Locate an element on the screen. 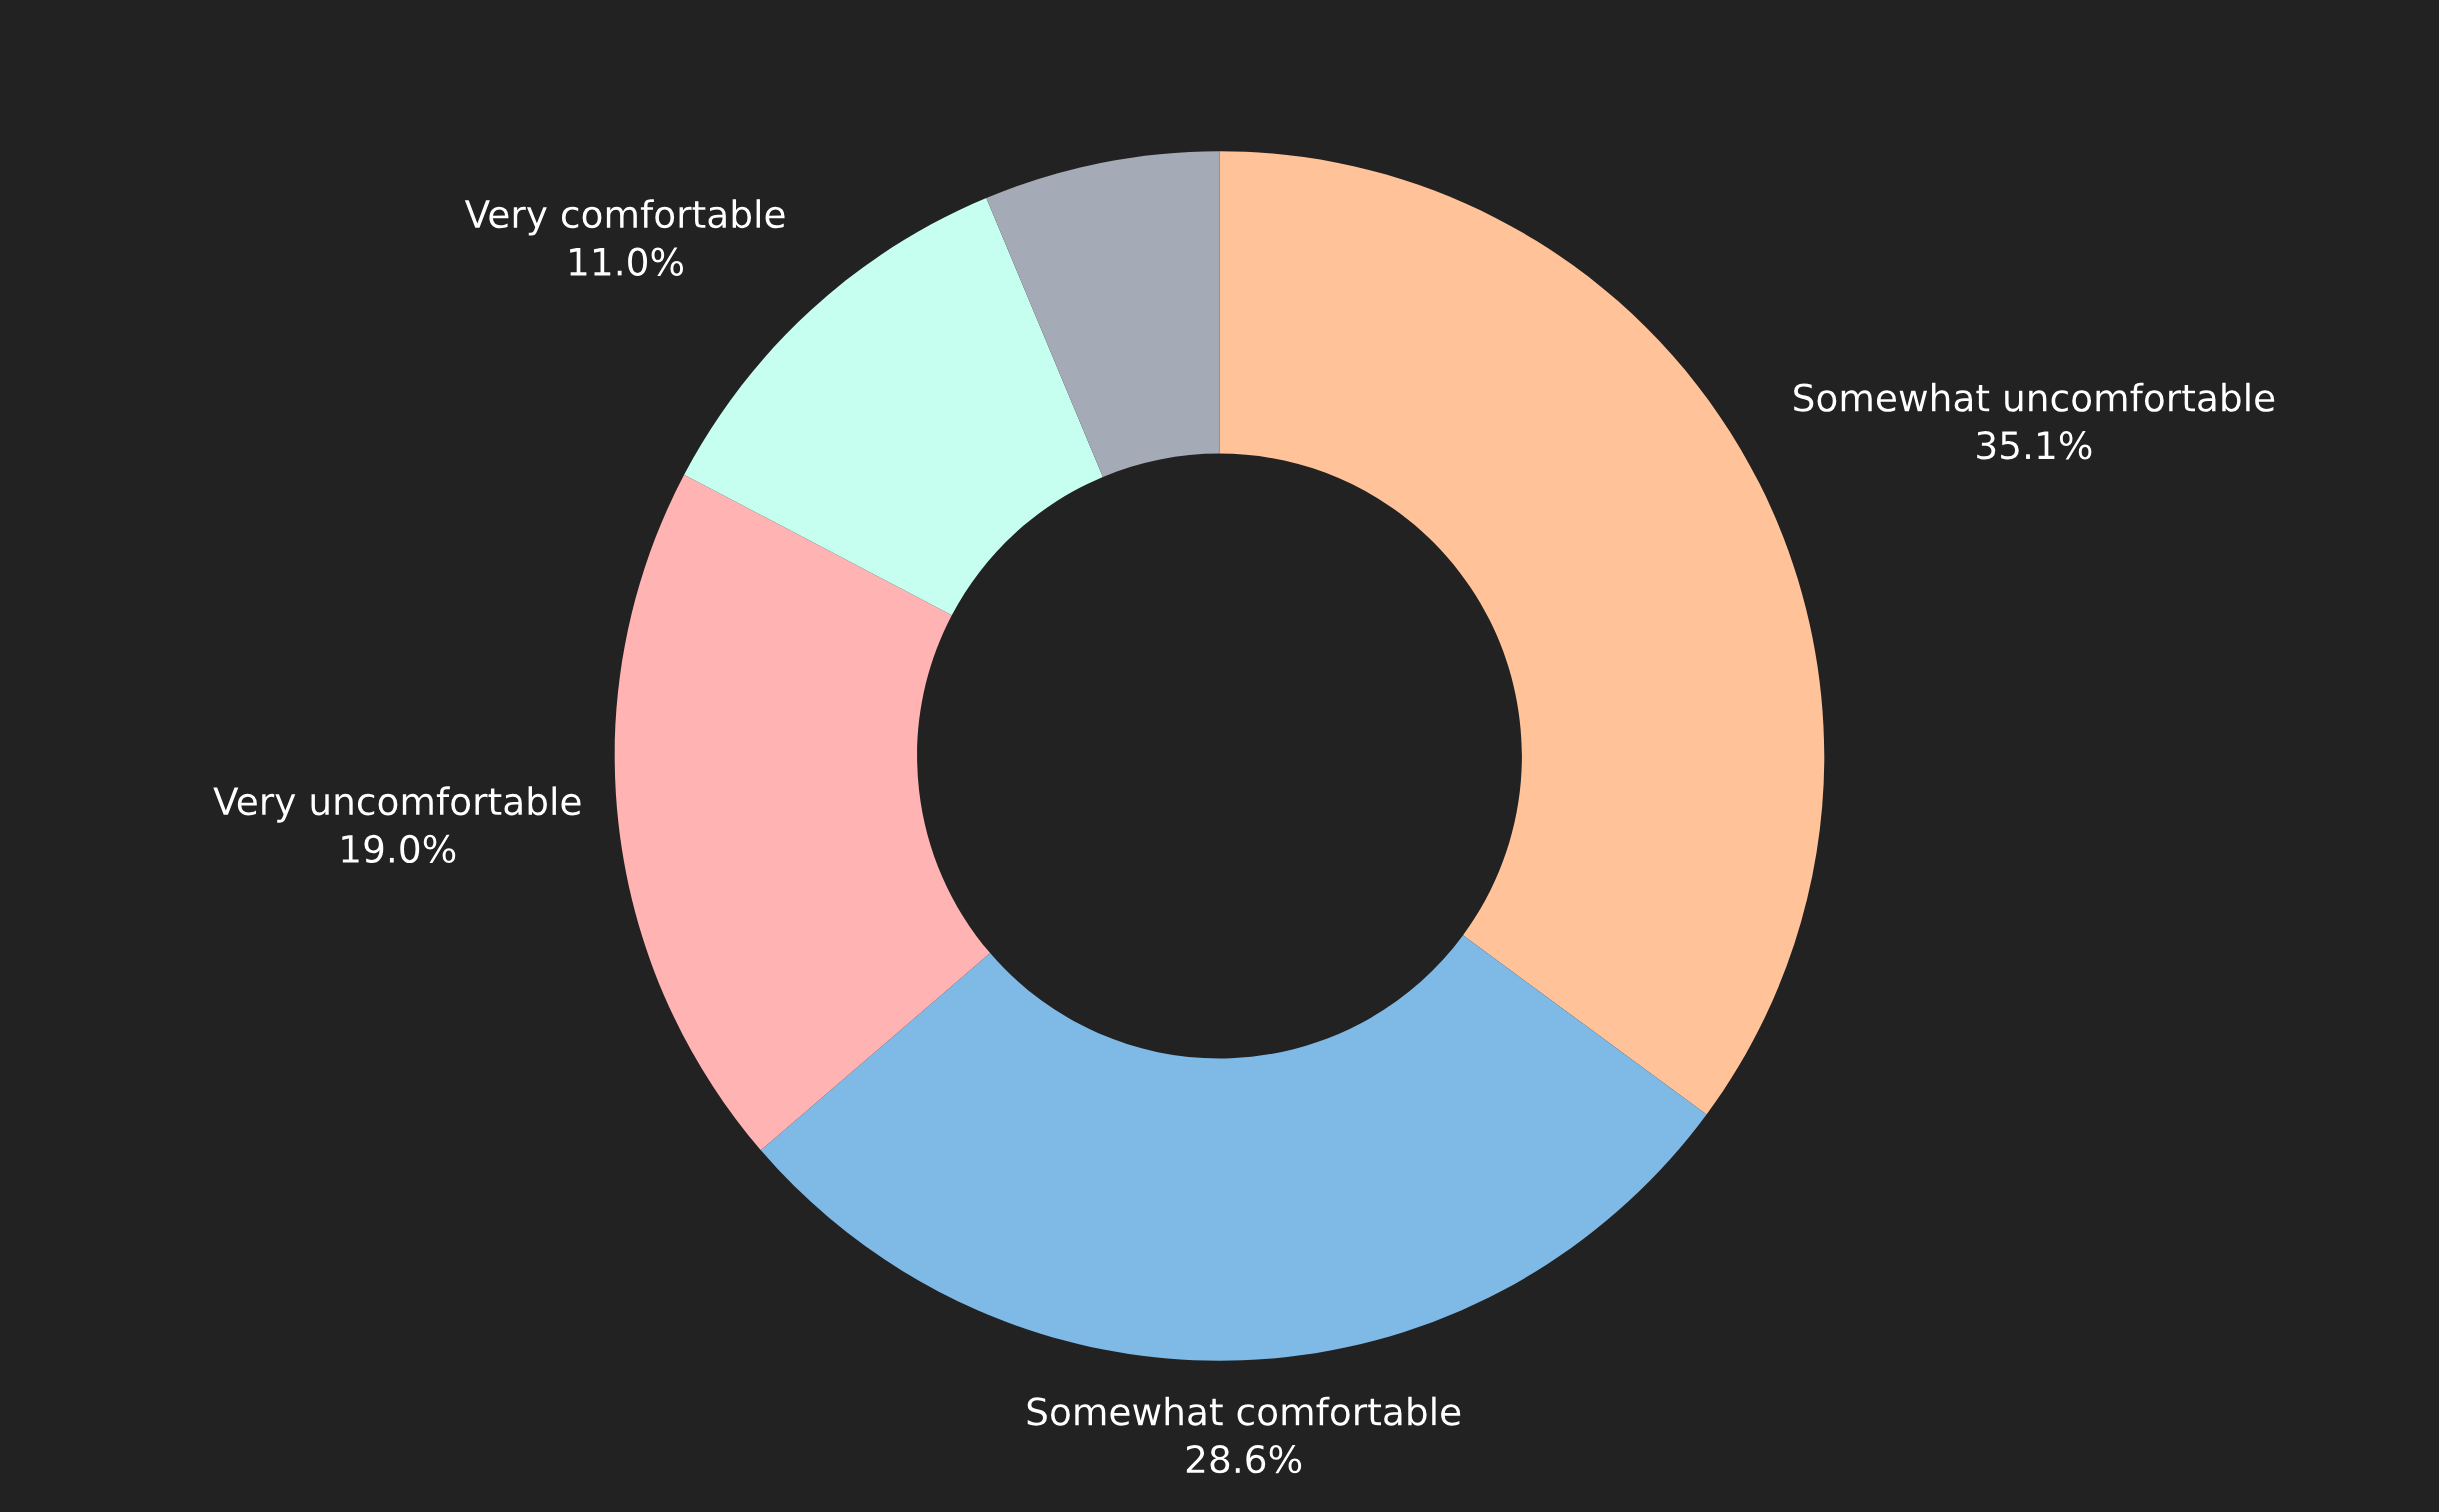  slice-label: Very comfortable is located at coordinates (624, 217).